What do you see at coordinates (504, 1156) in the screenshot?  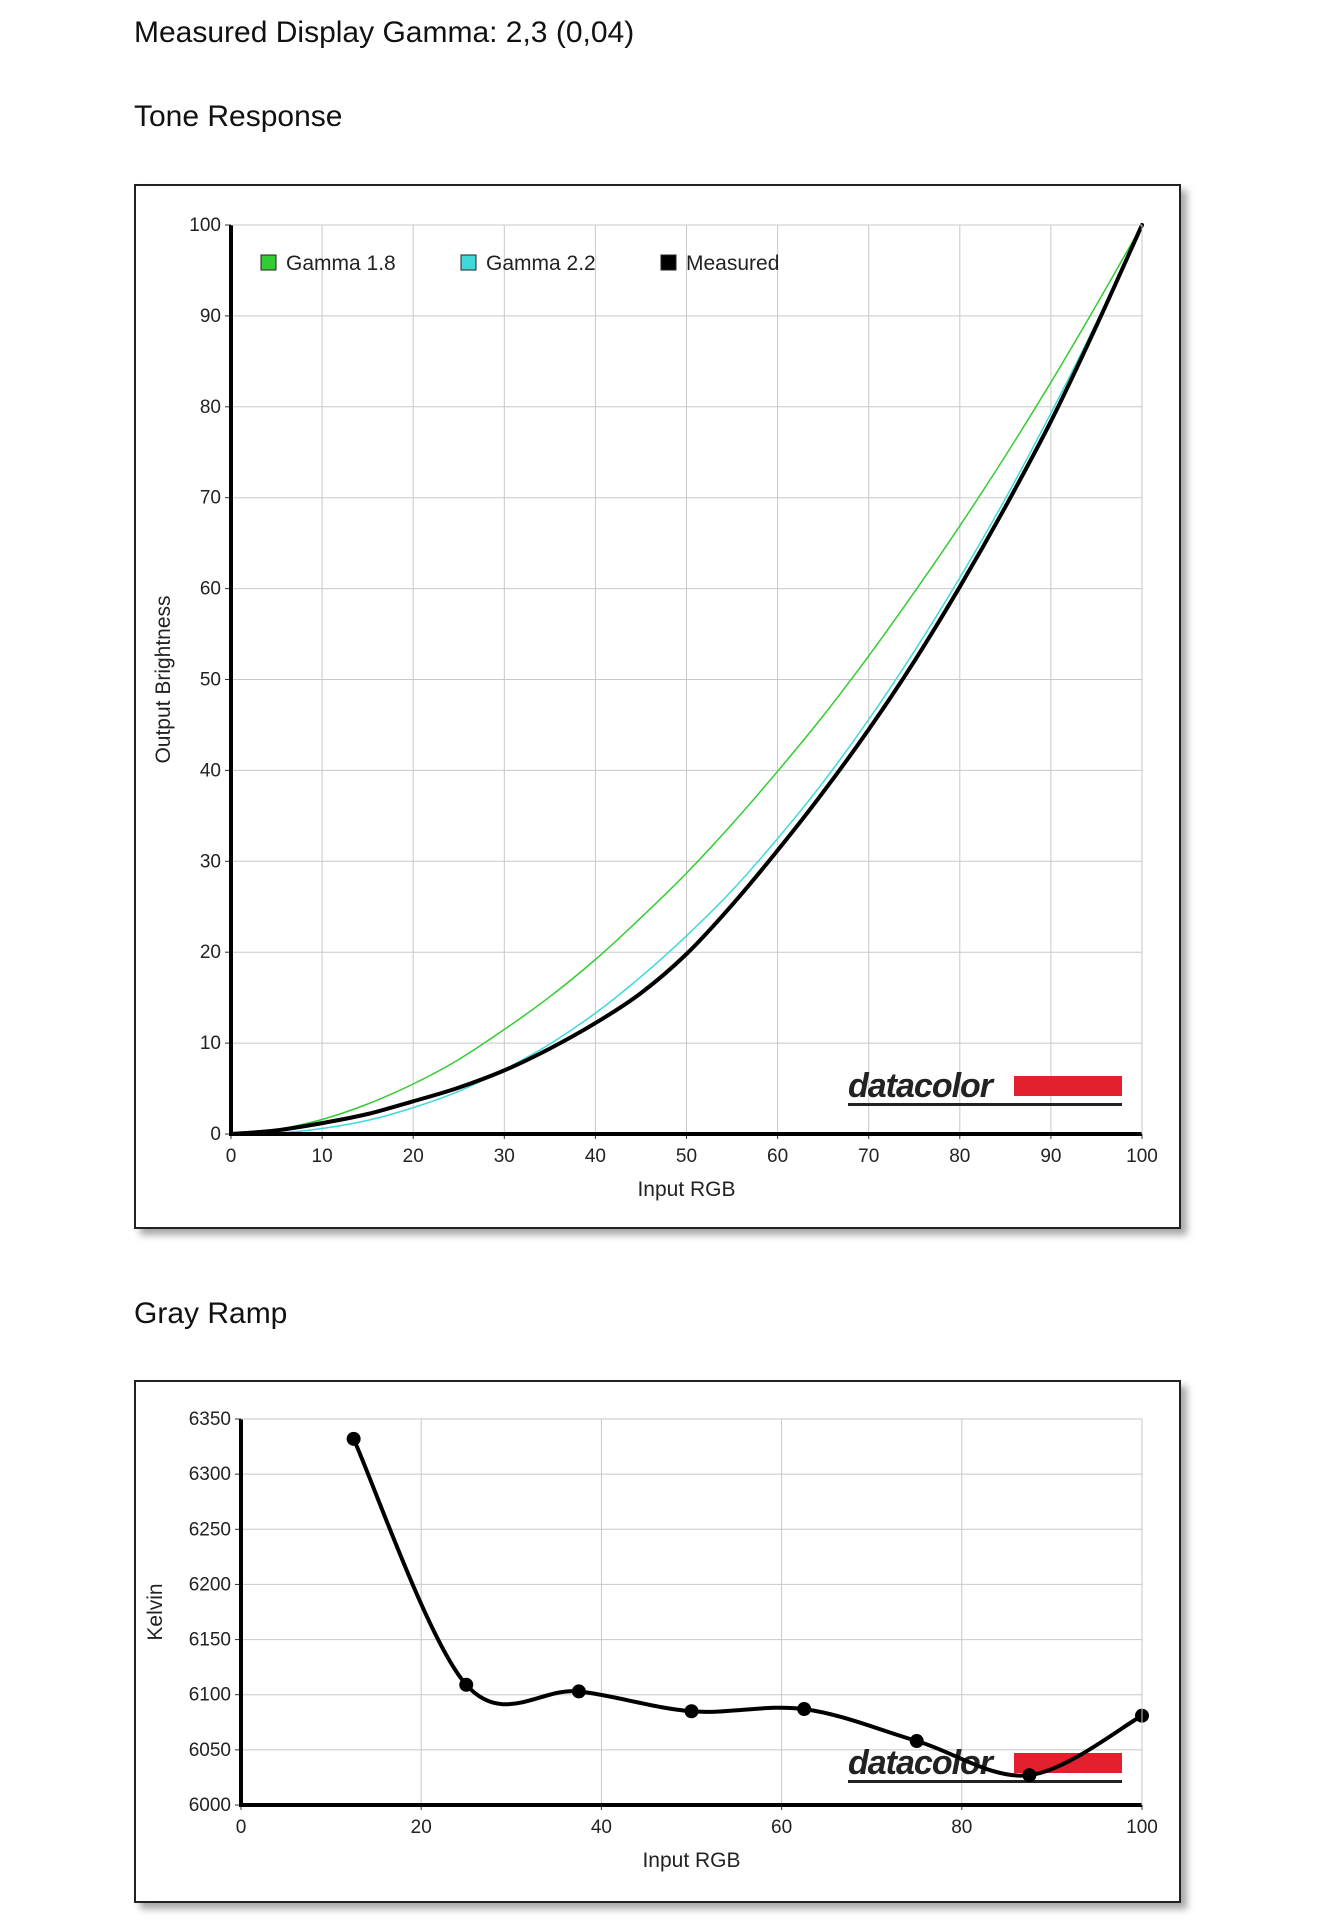 I see `x-tick-label: 30` at bounding box center [504, 1156].